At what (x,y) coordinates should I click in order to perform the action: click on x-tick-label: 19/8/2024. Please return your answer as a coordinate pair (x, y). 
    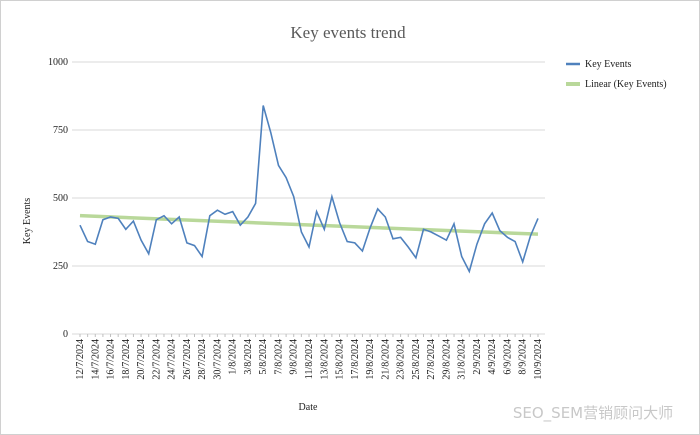
    Looking at the image, I should click on (370, 359).